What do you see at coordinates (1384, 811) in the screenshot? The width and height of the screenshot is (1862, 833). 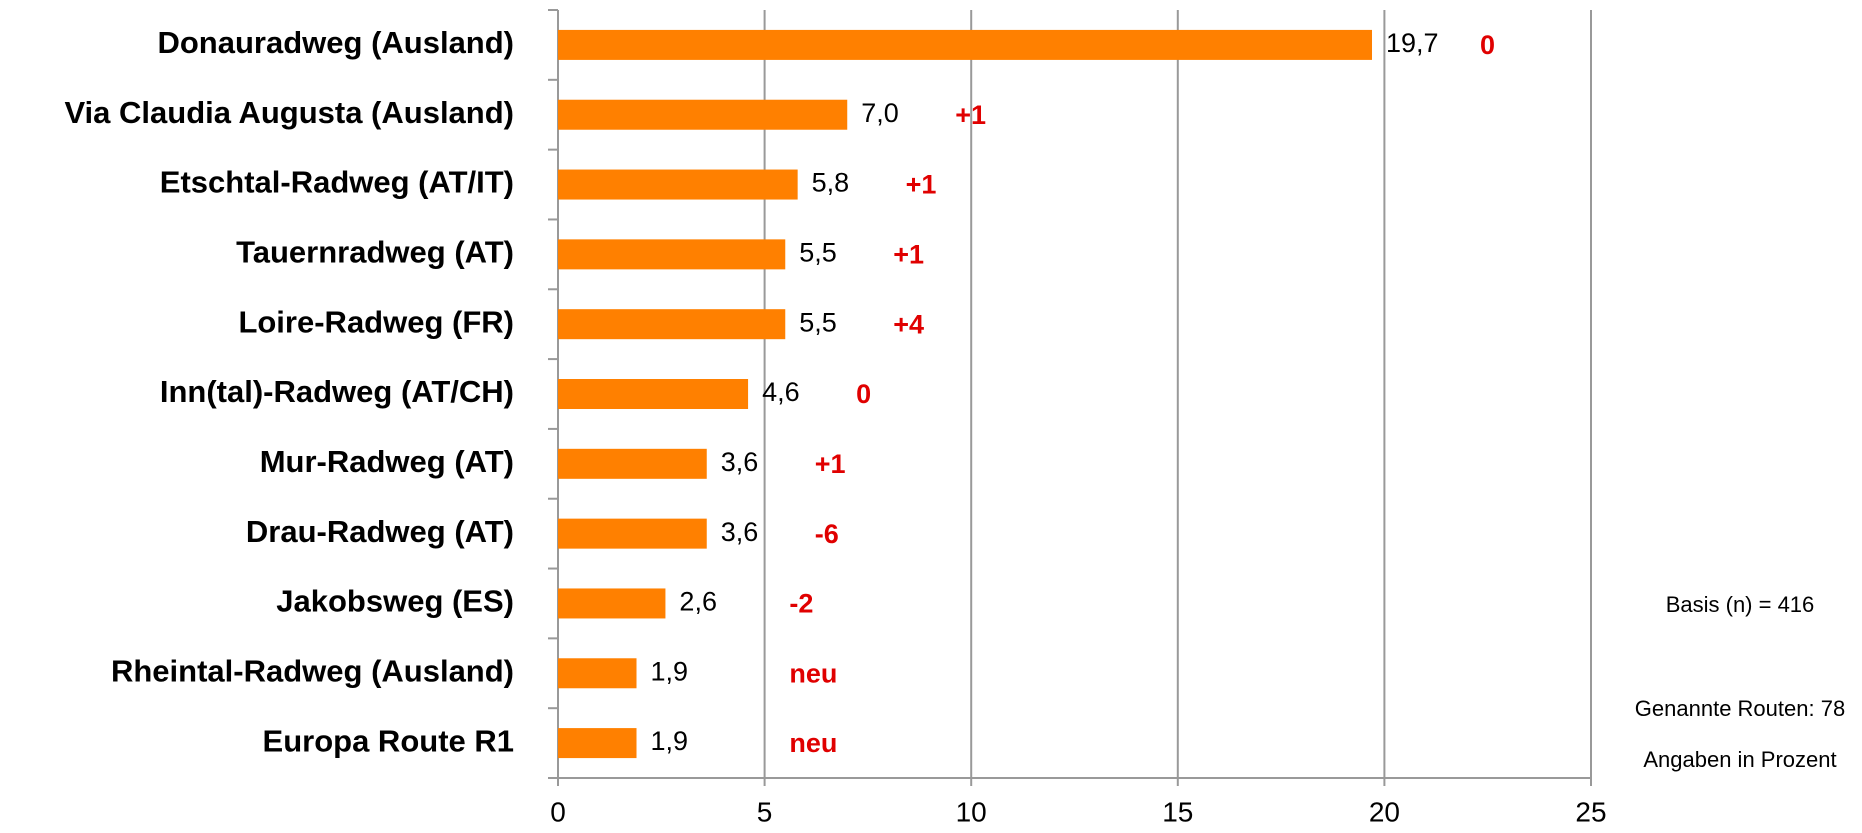 I see `x-tick-label: 20` at bounding box center [1384, 811].